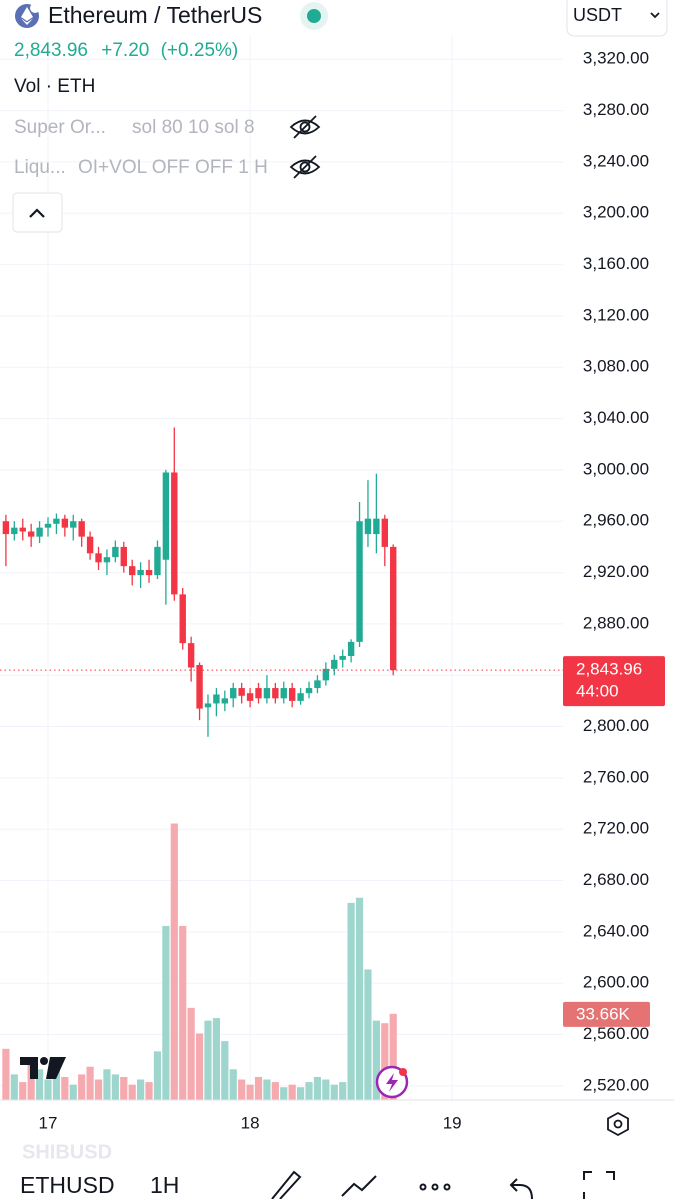 This screenshot has height=1199, width=674. Describe the element at coordinates (54, 86) in the screenshot. I see `indicator-name: Vol · ETH` at that location.